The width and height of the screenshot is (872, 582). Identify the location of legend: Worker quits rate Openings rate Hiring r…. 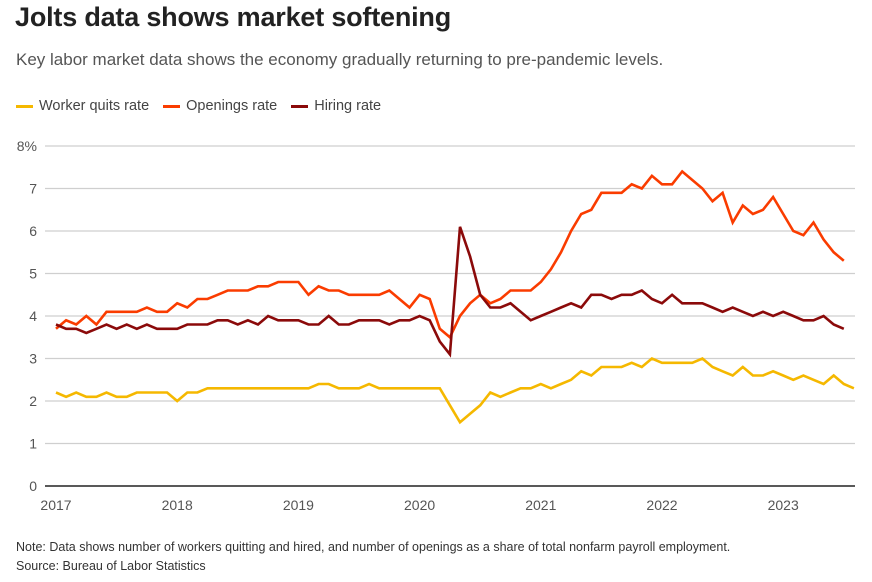
(198, 106).